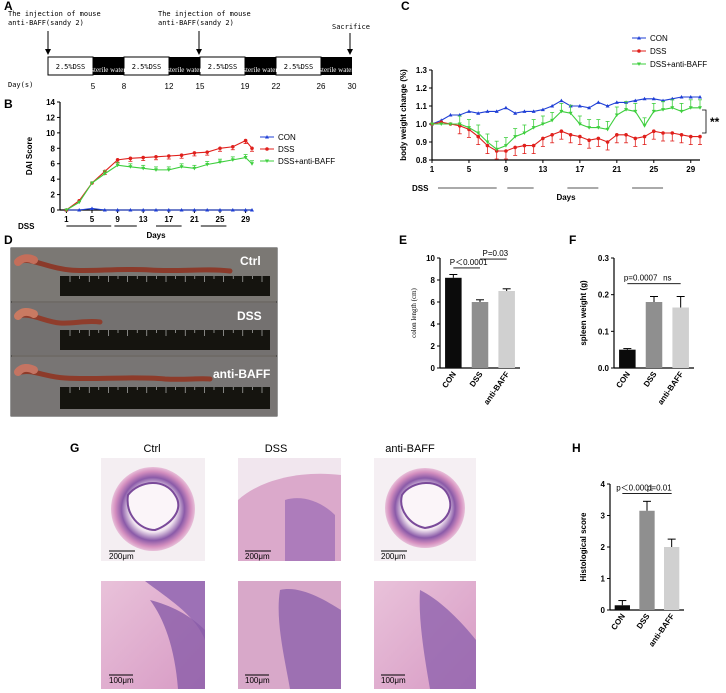 The width and height of the screenshot is (726, 693). I want to click on cecum-ctrl, so click(26, 260).